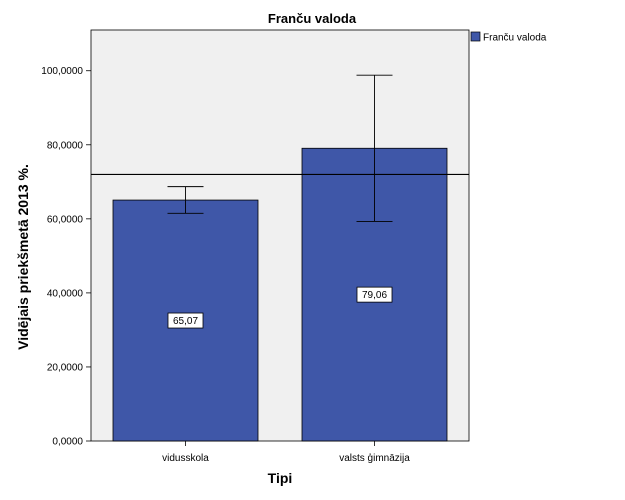 The height and width of the screenshot is (500, 625). I want to click on y-tick-label: 60,0000, so click(65, 219).